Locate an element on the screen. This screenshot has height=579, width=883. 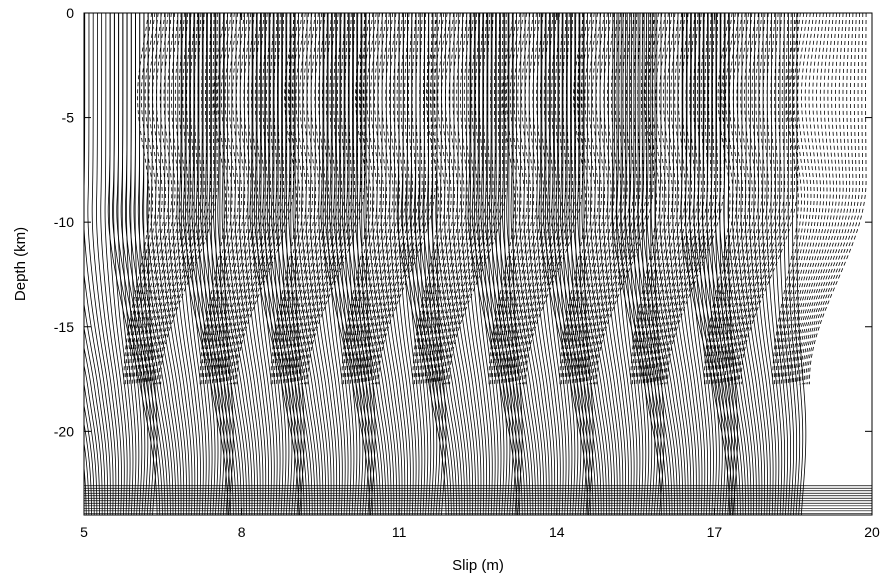
y-tick-label: -15 is located at coordinates (64, 327).